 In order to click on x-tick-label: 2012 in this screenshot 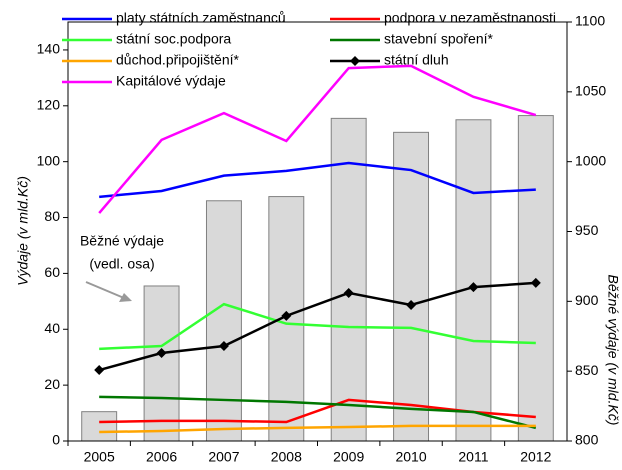, I will do `click(535, 457)`.